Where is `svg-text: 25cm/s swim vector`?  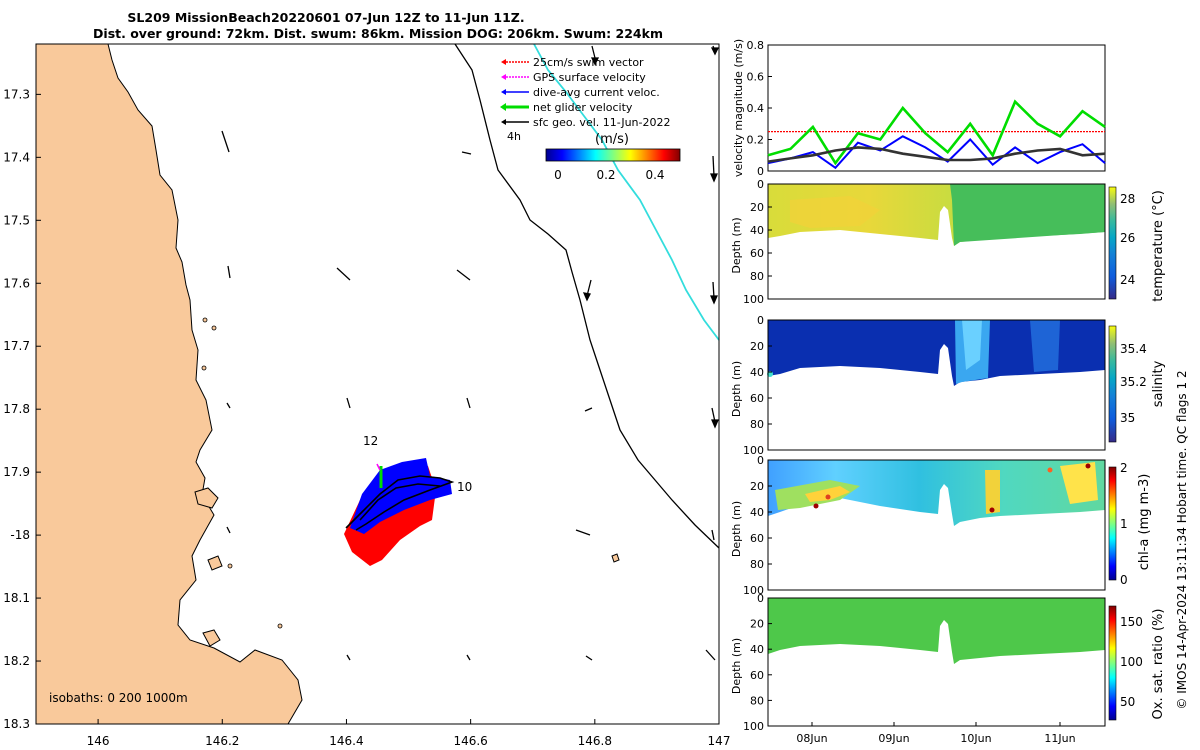
svg-text: 25cm/s swim vector is located at coordinates (588, 62).